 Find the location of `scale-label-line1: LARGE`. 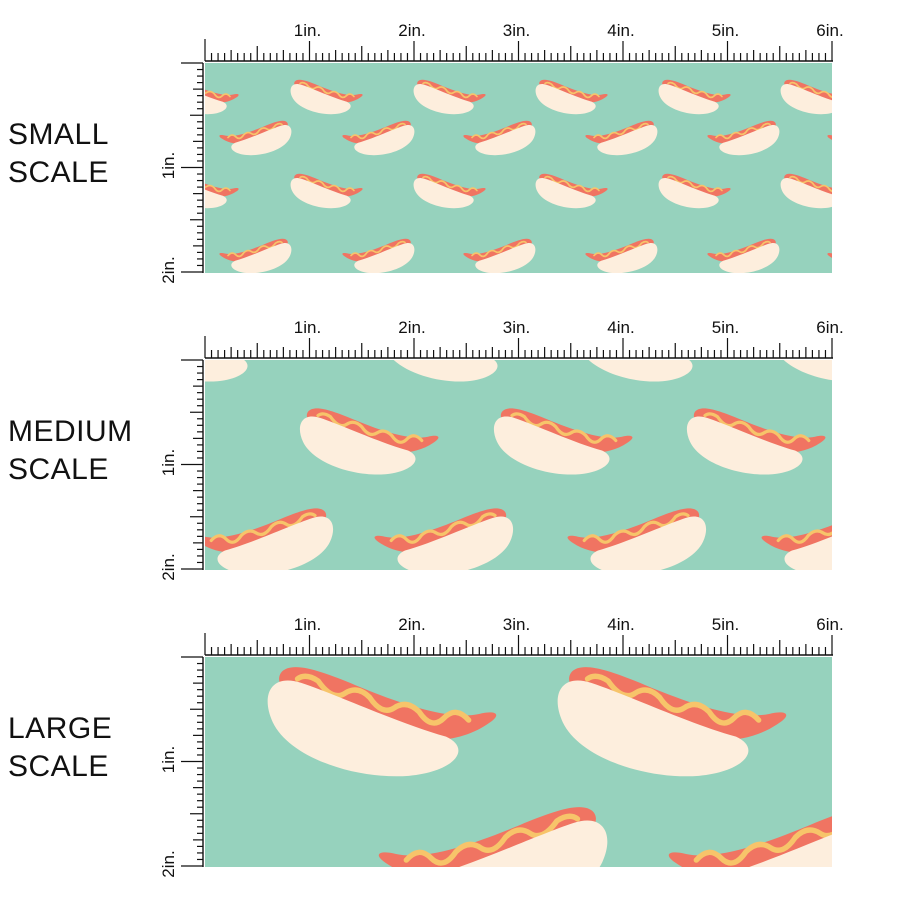

scale-label-line1: LARGE is located at coordinates (60, 728).